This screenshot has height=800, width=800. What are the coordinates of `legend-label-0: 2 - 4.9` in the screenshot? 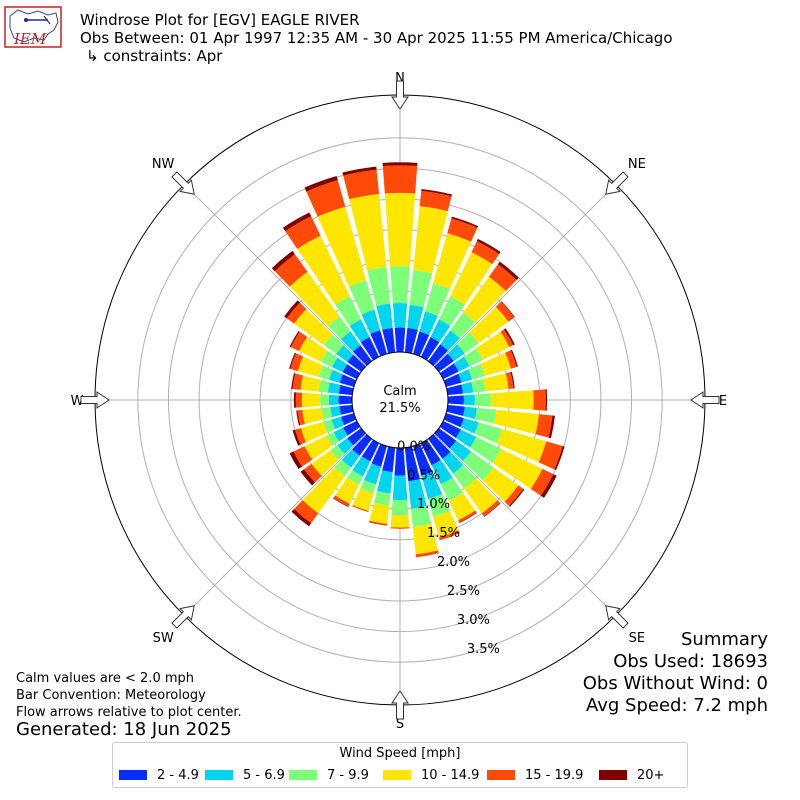 It's located at (178, 775).